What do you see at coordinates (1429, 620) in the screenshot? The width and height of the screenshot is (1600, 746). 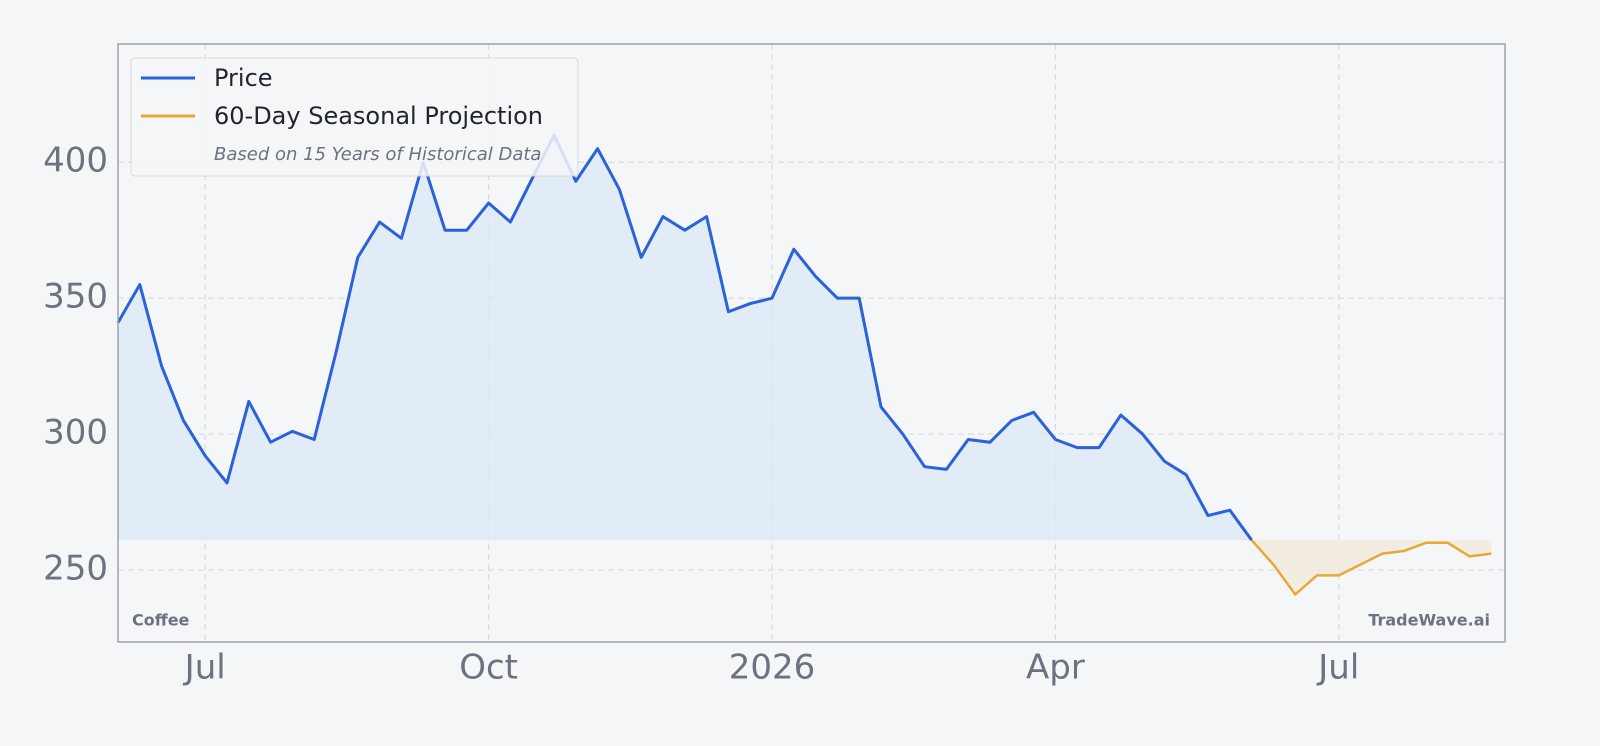 I see `watermark: TradeWave.ai` at bounding box center [1429, 620].